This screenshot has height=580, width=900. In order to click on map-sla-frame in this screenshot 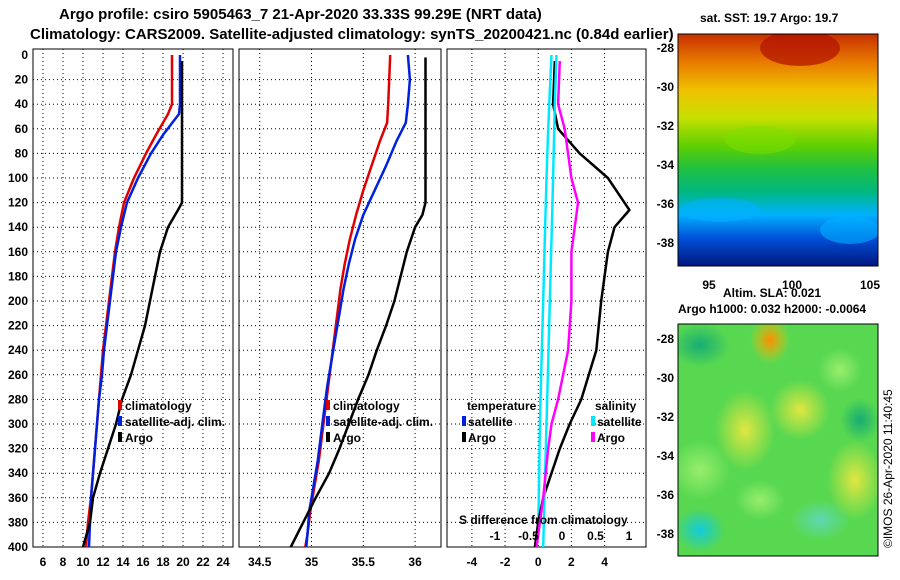, I will do `click(778, 440)`.